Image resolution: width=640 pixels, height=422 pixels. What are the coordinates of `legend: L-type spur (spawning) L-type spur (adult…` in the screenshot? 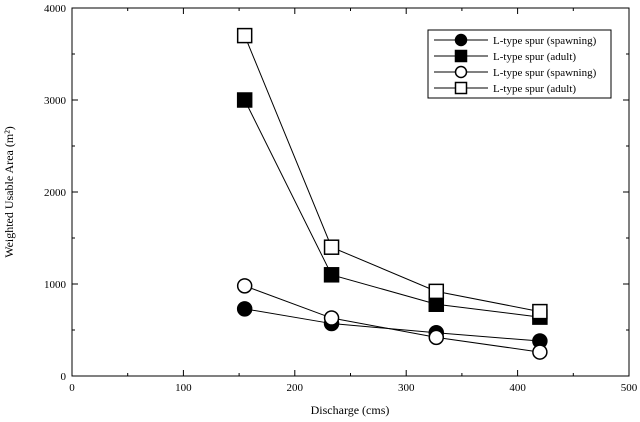 It's located at (519, 64).